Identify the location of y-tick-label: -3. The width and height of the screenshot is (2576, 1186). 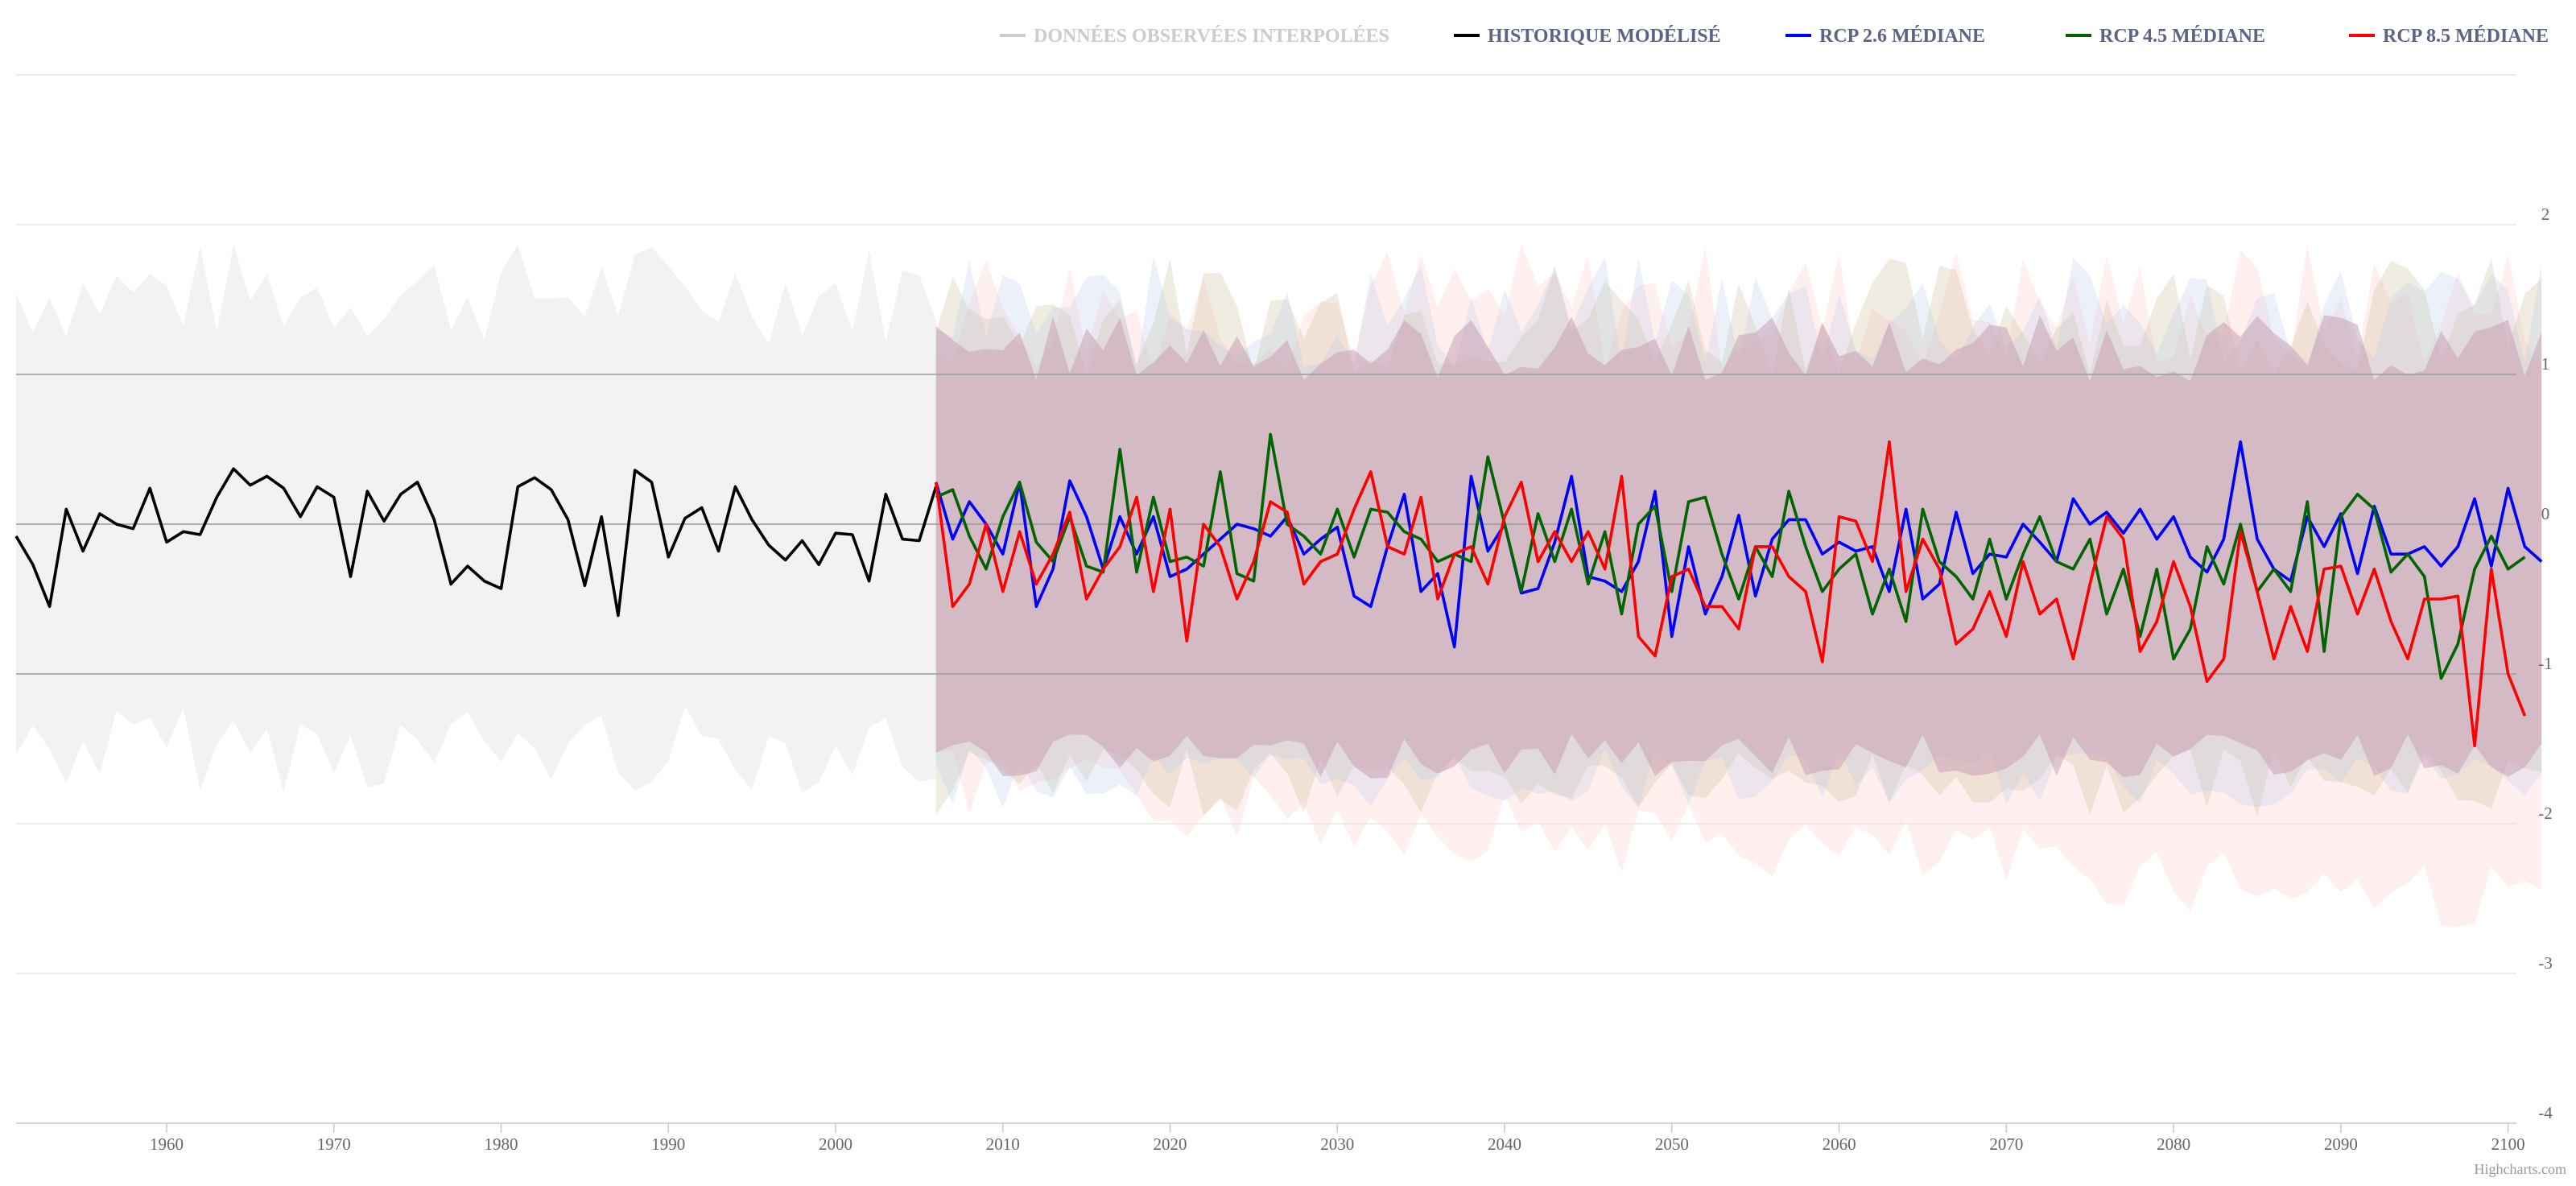
(2545, 963).